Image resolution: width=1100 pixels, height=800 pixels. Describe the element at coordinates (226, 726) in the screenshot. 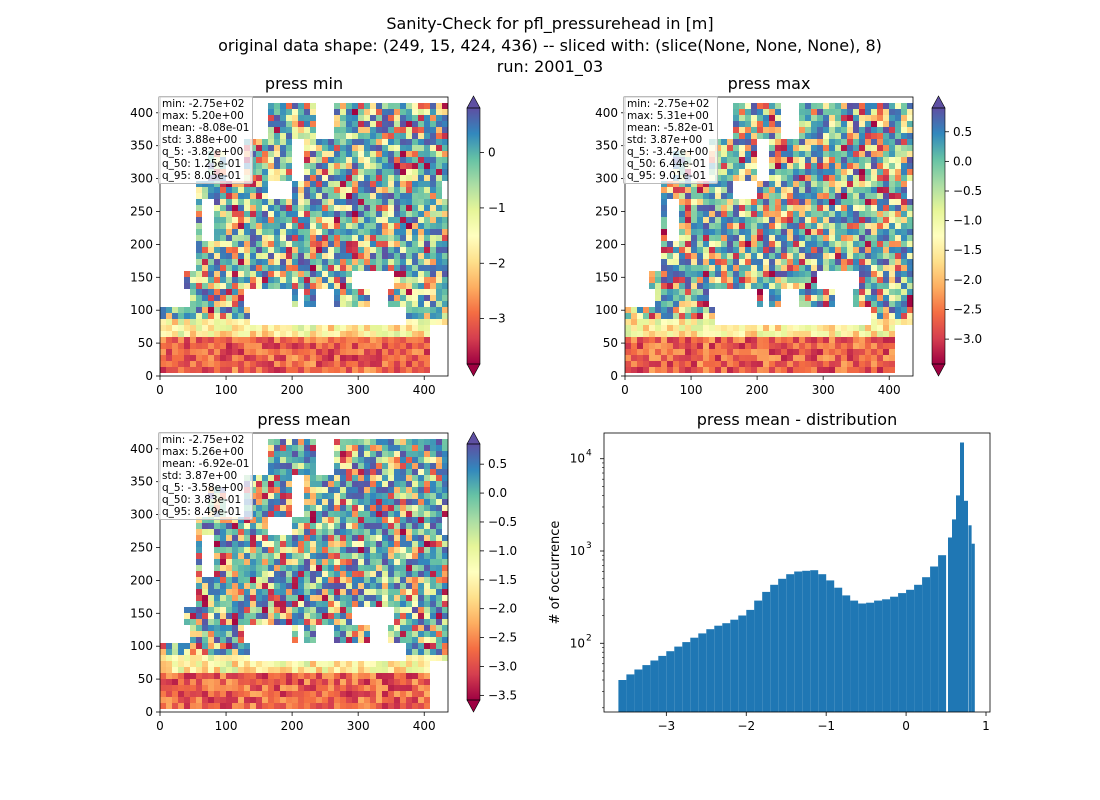

I see `x-tick-label-mean: 100` at that location.